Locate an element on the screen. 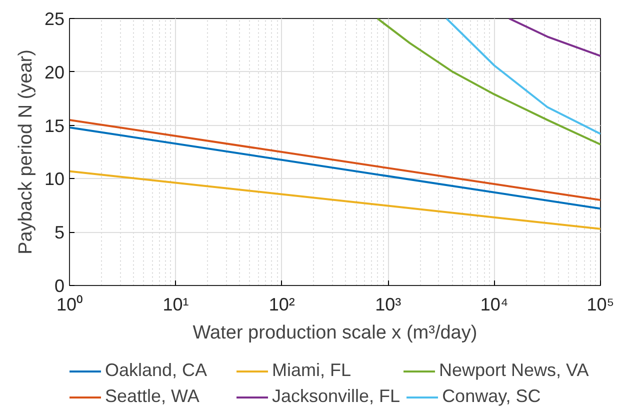 This screenshot has height=416, width=620. y-tick-label: 20 is located at coordinates (54, 72).